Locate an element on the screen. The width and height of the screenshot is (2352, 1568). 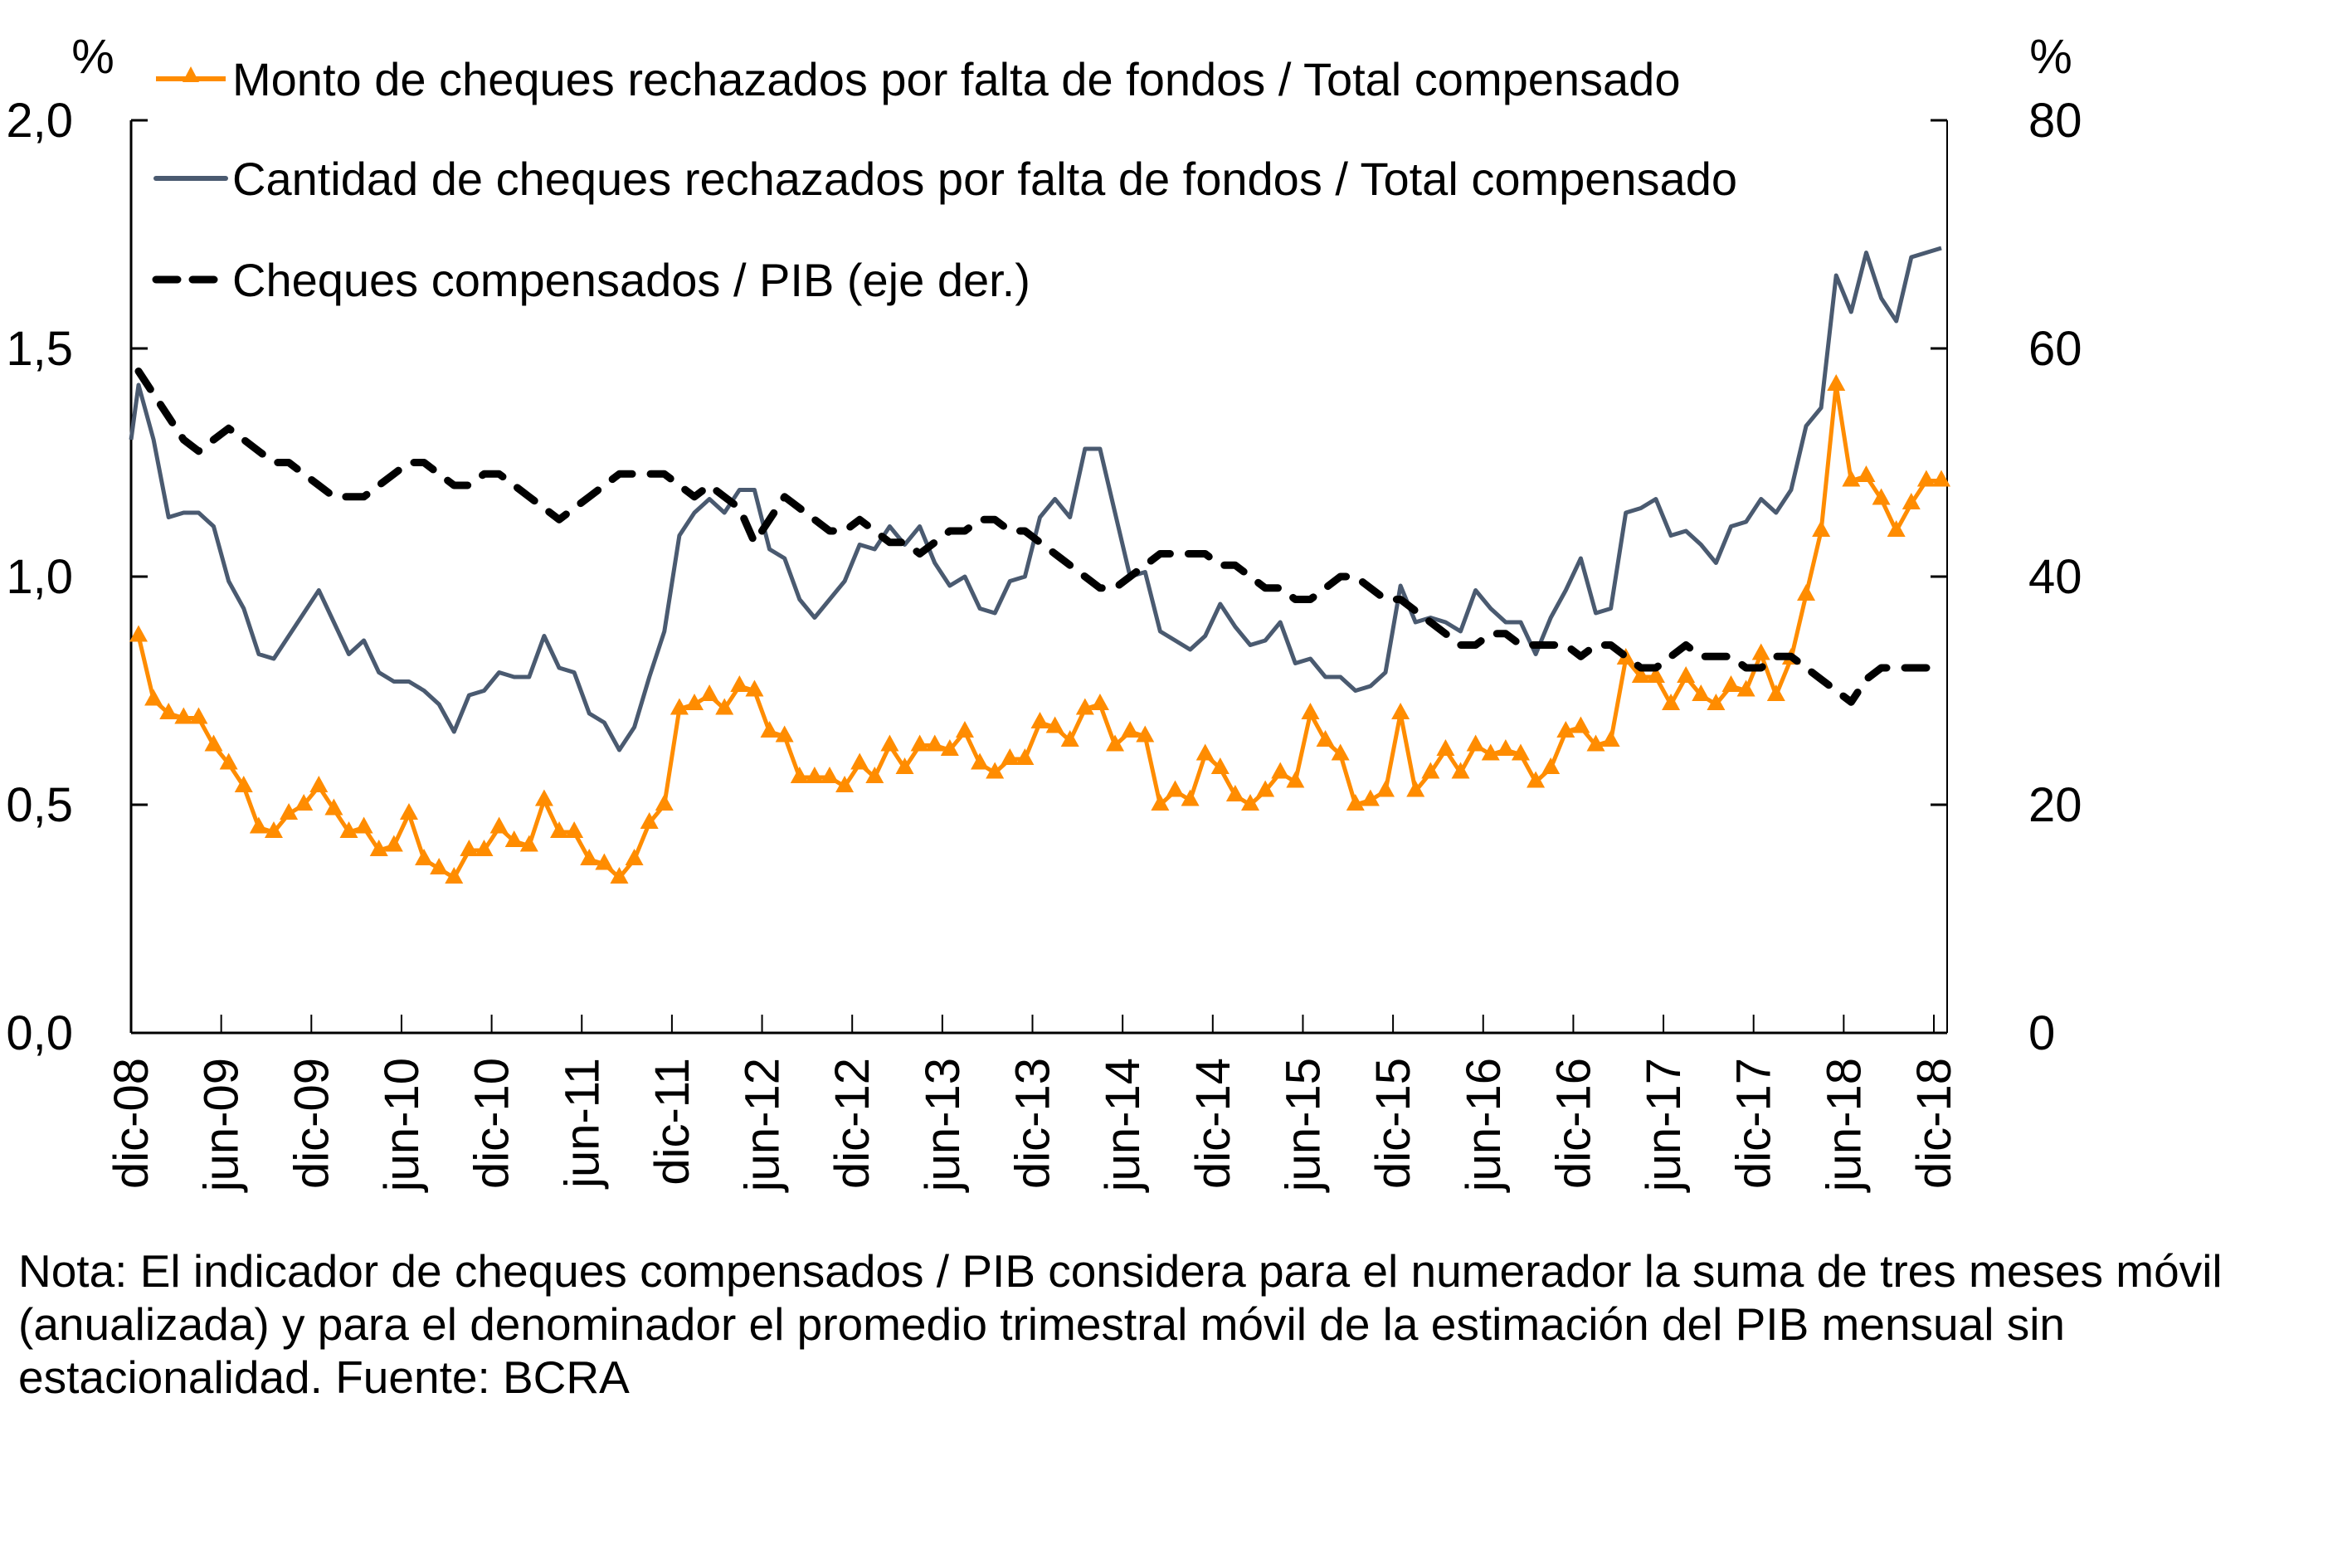
x-tick-label: jun-11 is located at coordinates (582, 1124).